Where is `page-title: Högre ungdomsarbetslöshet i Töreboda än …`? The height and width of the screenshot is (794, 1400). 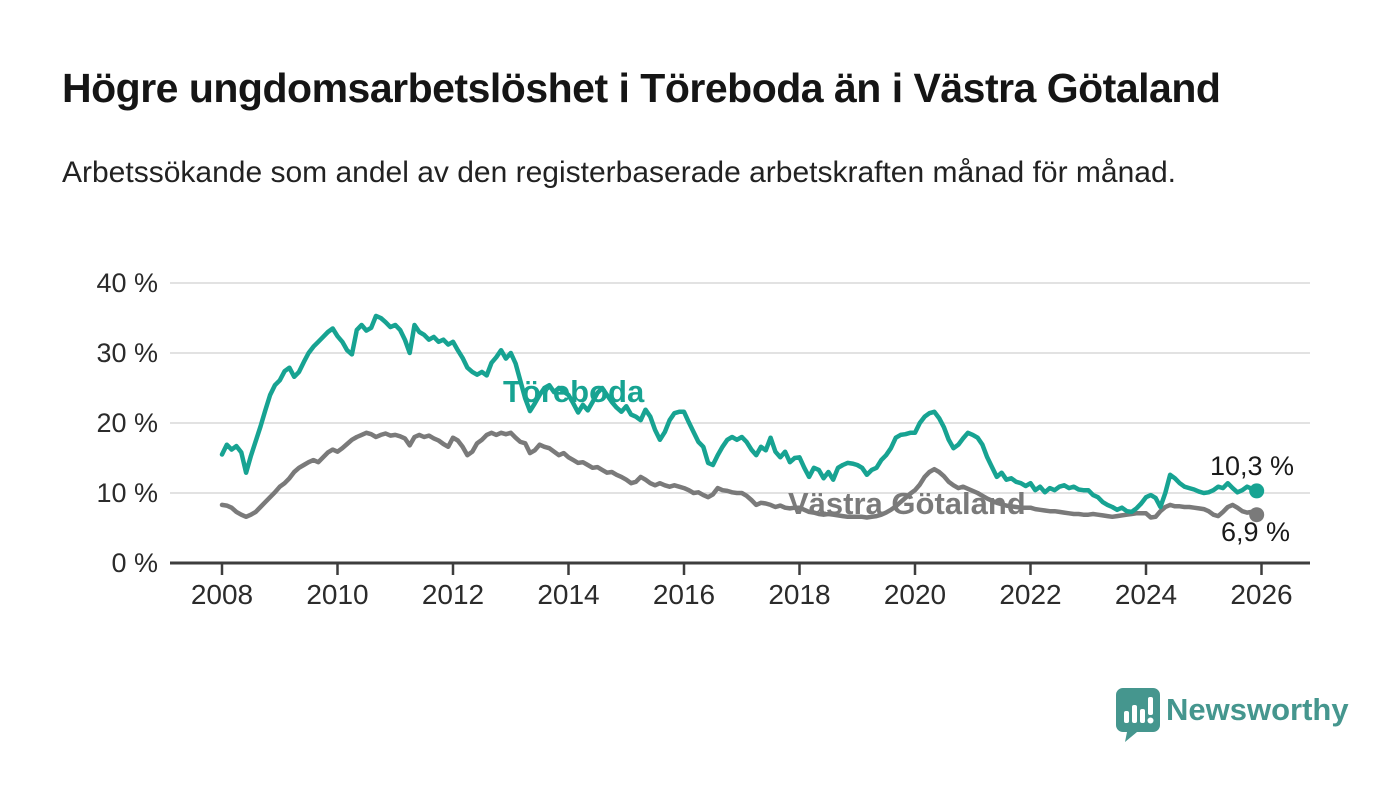 page-title: Högre ungdomsarbetslöshet i Töreboda än … is located at coordinates (641, 88).